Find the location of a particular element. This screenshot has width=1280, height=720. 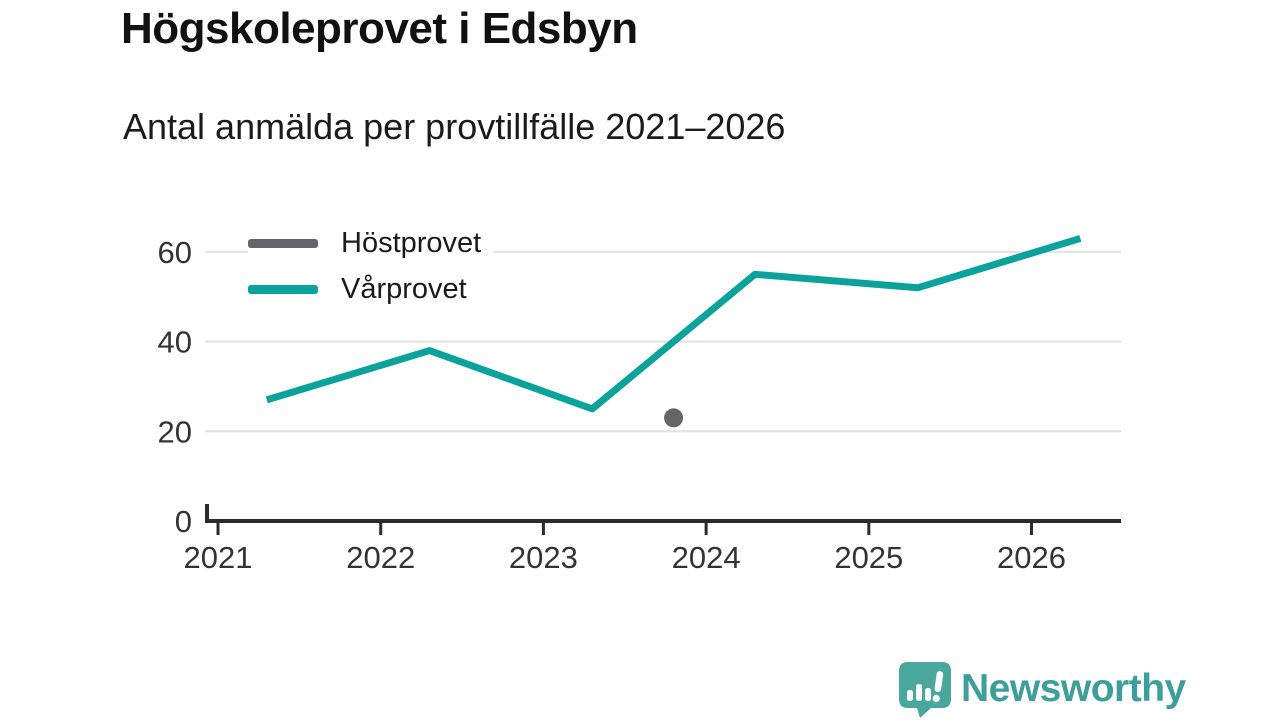

x-tick-label: 2024 is located at coordinates (706, 557).